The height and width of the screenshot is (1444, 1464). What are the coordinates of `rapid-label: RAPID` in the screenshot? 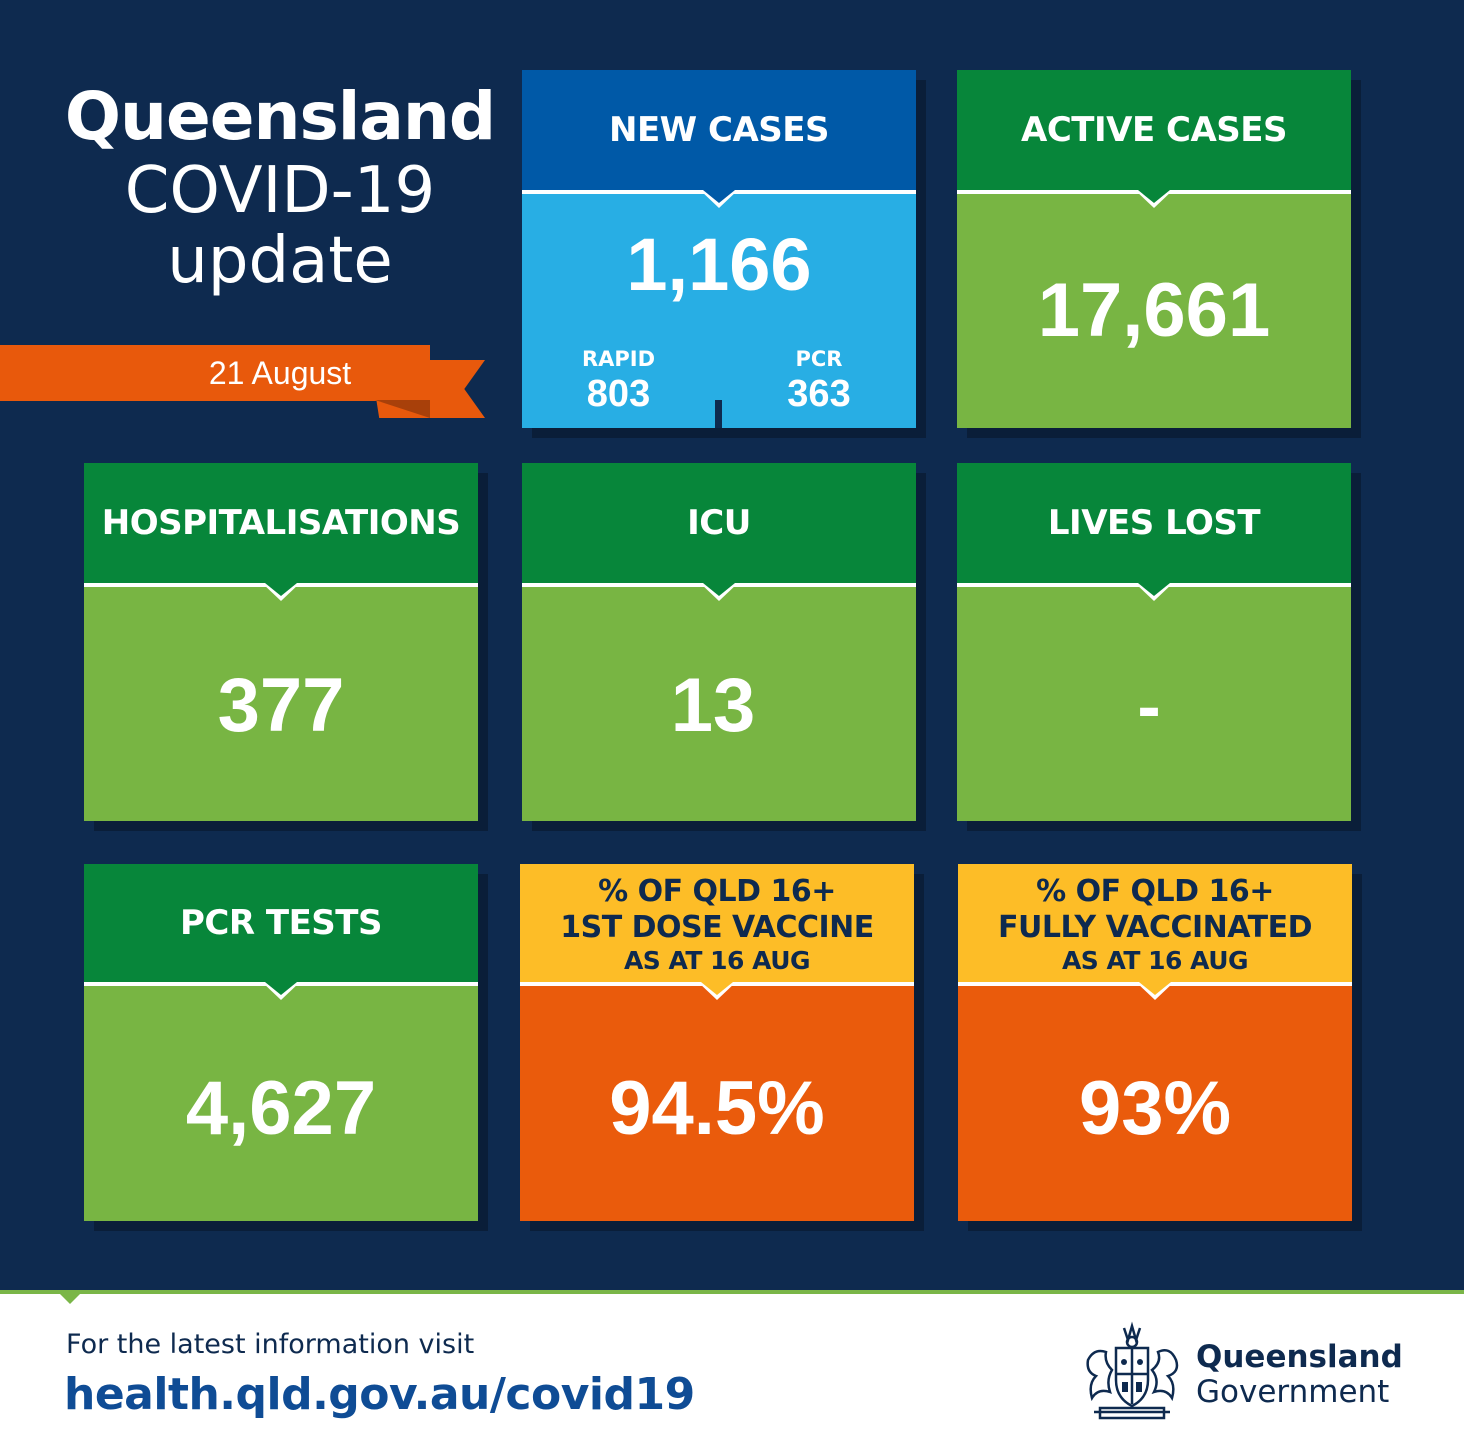 It's located at (618, 359).